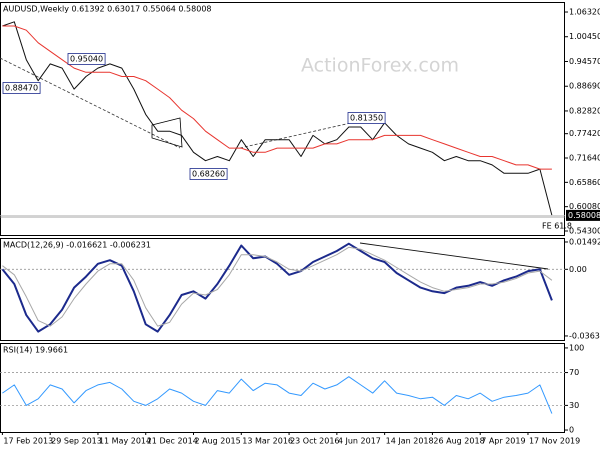  What do you see at coordinates (277, 395) in the screenshot?
I see `series-line` at bounding box center [277, 395].